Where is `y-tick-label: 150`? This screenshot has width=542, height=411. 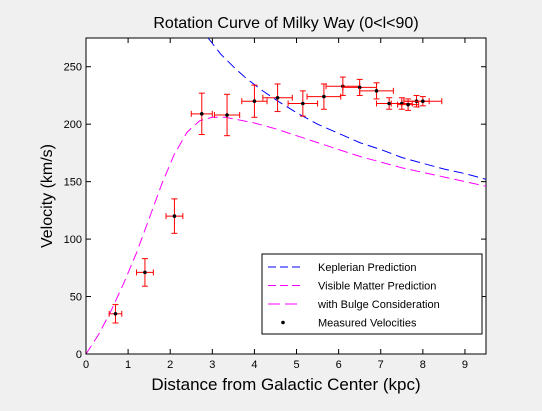
y-tick-label: 150 is located at coordinates (73, 183).